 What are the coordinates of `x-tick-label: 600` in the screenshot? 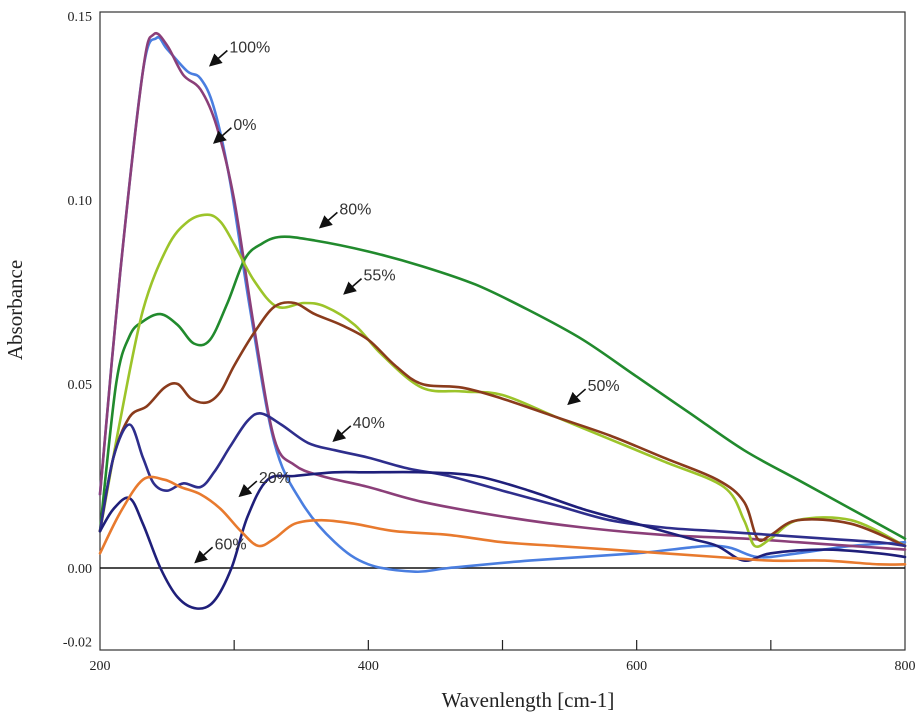 It's located at (636, 666).